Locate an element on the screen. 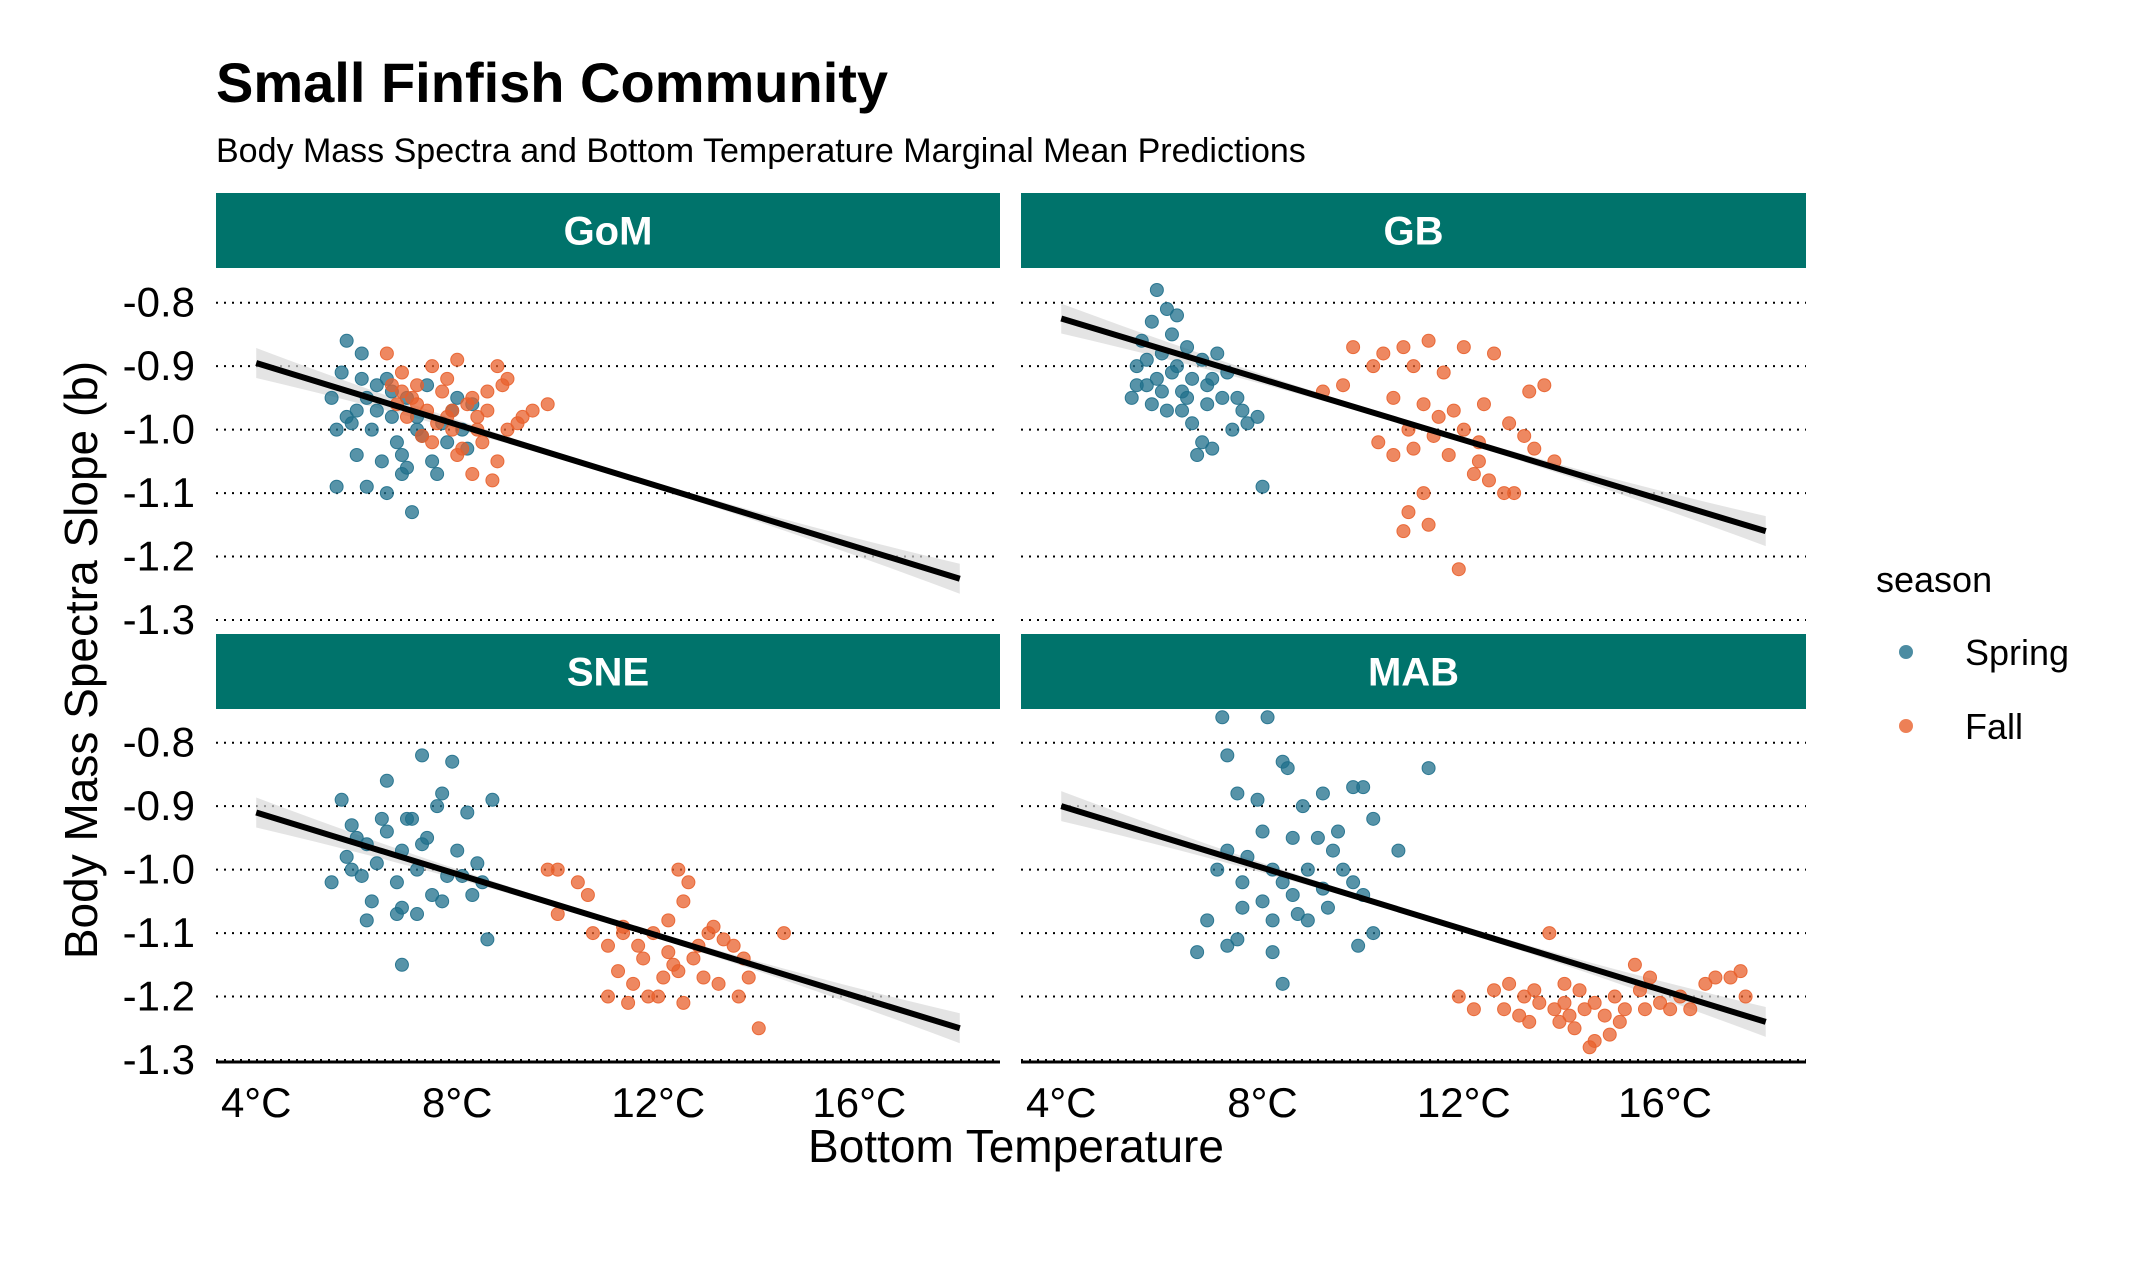  y-axis-title: Body Mass Spectra Slope (b) is located at coordinates (81, 660).